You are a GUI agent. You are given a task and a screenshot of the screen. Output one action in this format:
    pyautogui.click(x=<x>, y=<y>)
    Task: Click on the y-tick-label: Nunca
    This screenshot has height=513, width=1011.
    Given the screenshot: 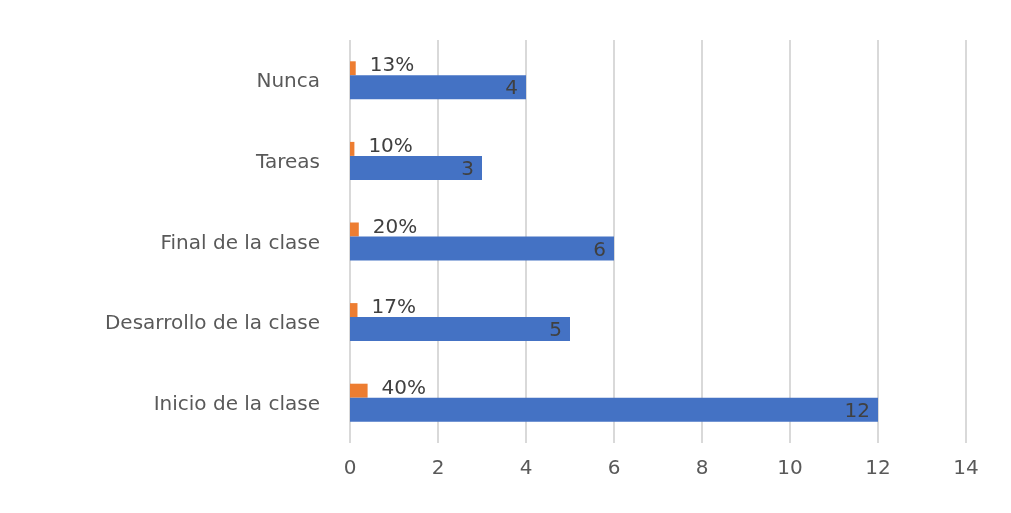 What is the action you would take?
    pyautogui.click(x=288, y=80)
    